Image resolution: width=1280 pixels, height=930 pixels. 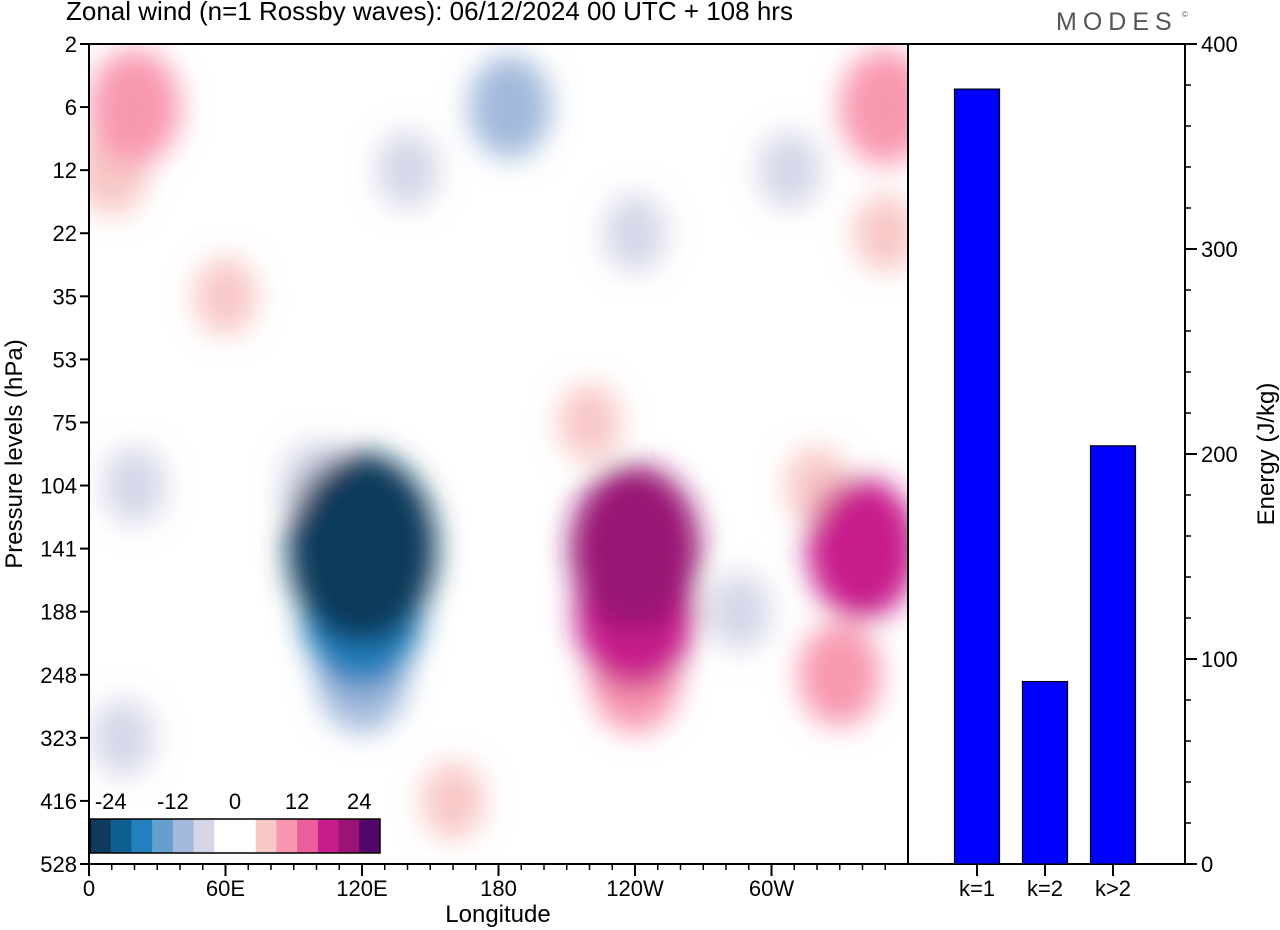 I want to click on bar-y-tick-label: 400, so click(x=1219, y=44).